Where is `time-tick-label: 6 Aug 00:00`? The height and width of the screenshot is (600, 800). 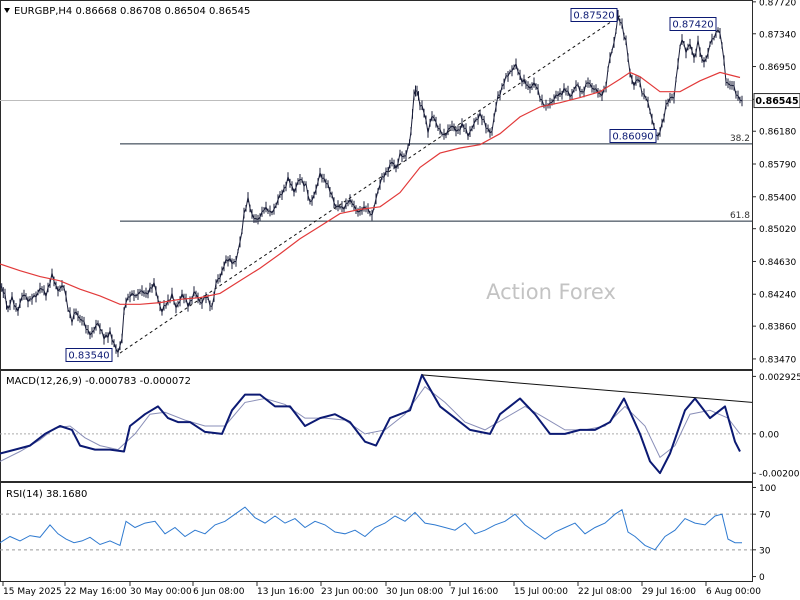
time-tick-label: 6 Aug 00:00 is located at coordinates (733, 592).